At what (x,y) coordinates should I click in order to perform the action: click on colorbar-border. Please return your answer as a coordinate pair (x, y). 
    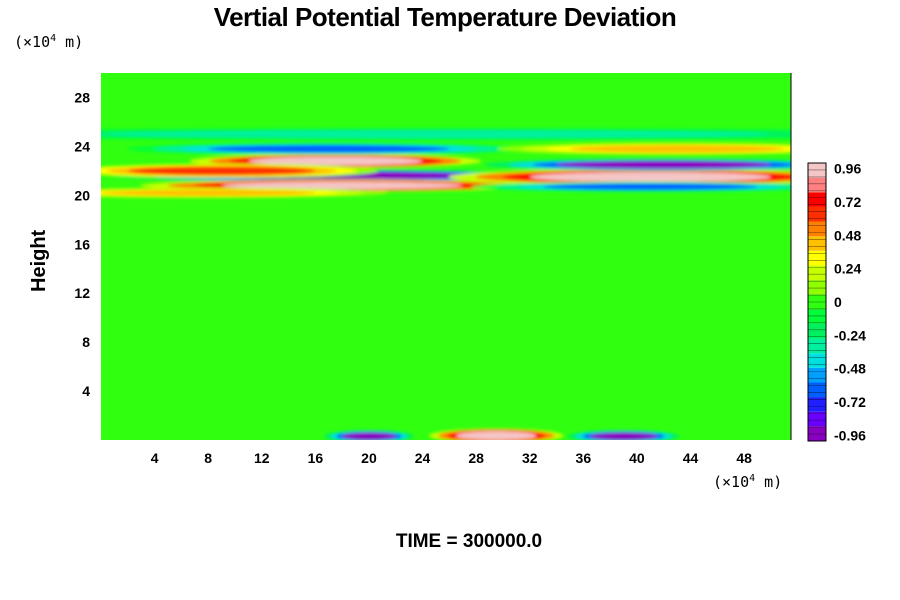
    Looking at the image, I should click on (817, 302).